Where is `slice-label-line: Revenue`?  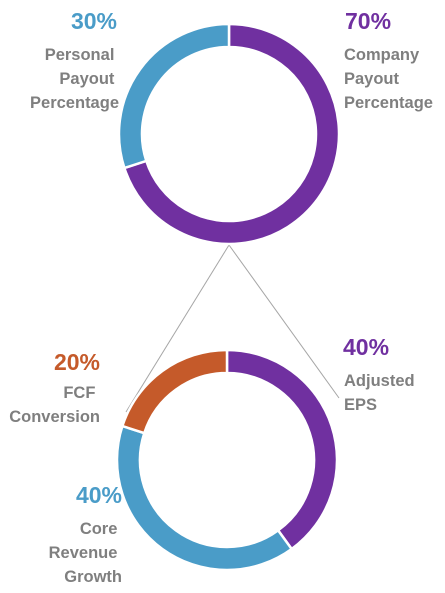
slice-label-line: Revenue is located at coordinates (83, 553).